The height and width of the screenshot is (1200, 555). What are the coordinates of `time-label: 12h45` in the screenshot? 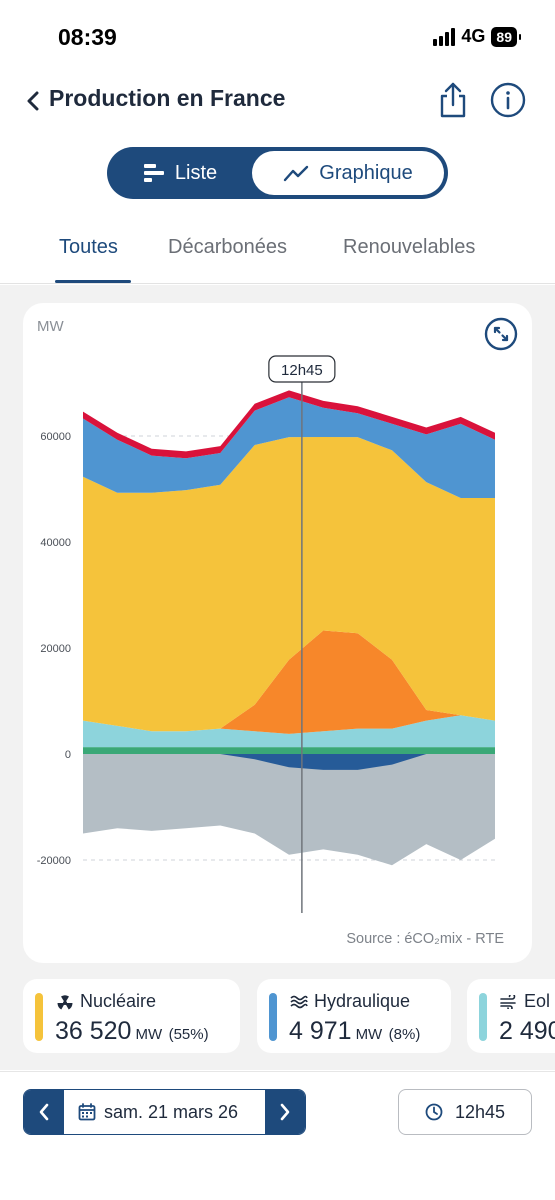 It's located at (480, 1111).